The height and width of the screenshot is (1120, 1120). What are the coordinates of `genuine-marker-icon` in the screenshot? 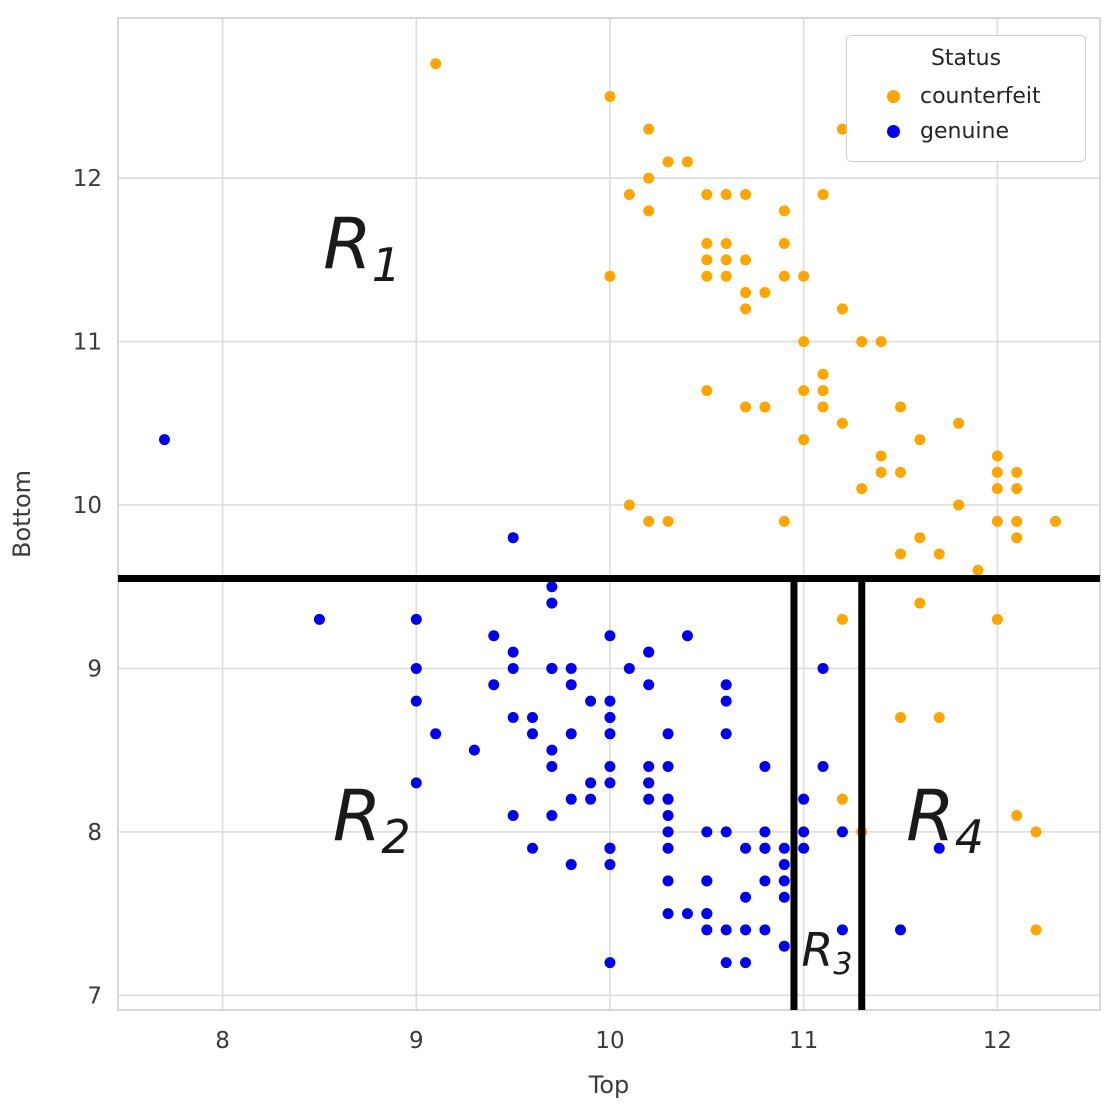 It's located at (893, 131).